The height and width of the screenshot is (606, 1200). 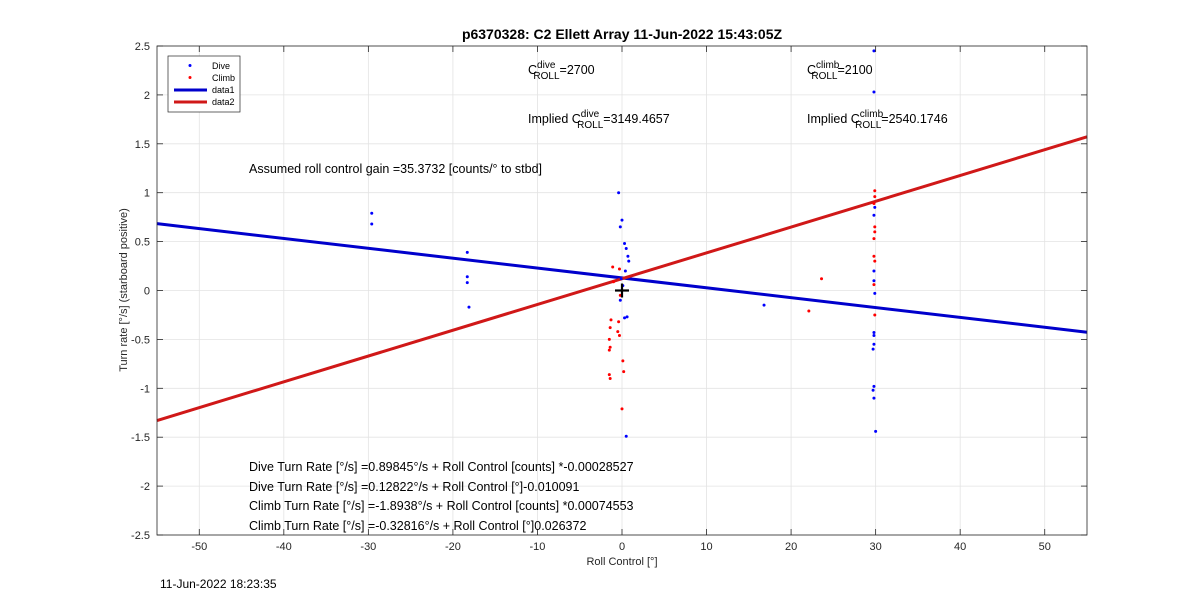 I want to click on y-tick-label: 1.5, so click(x=142, y=145).